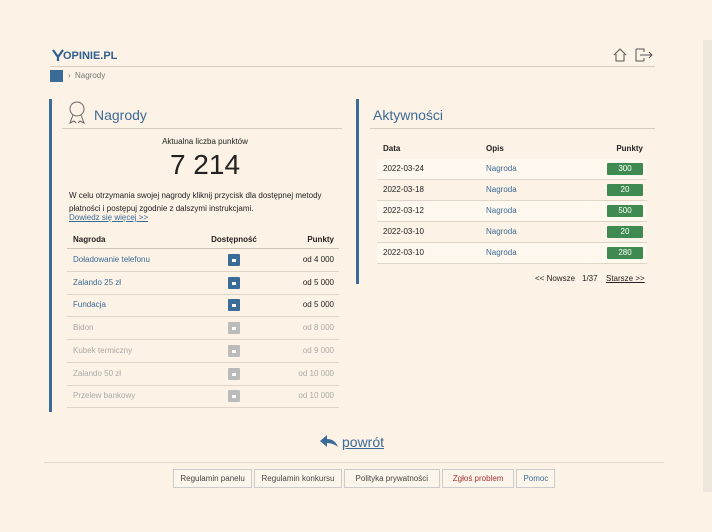 The height and width of the screenshot is (532, 712). I want to click on pagination-page: 1/37, so click(590, 278).